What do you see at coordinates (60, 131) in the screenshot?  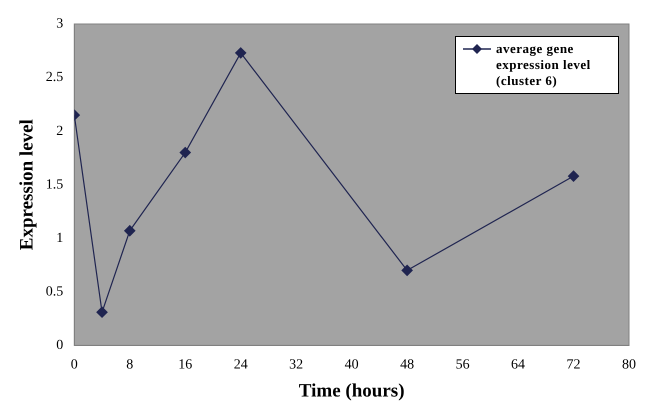 I see `y-tick-label: 2` at bounding box center [60, 131].